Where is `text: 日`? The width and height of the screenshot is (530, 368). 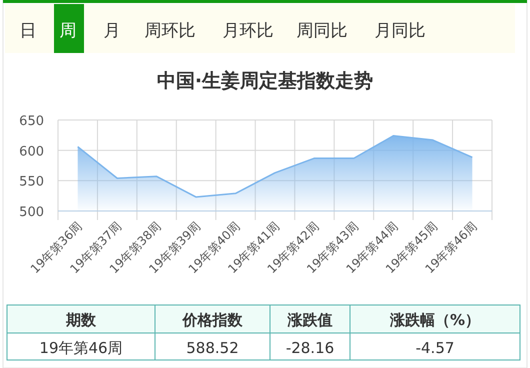 text: 日 is located at coordinates (28, 31).